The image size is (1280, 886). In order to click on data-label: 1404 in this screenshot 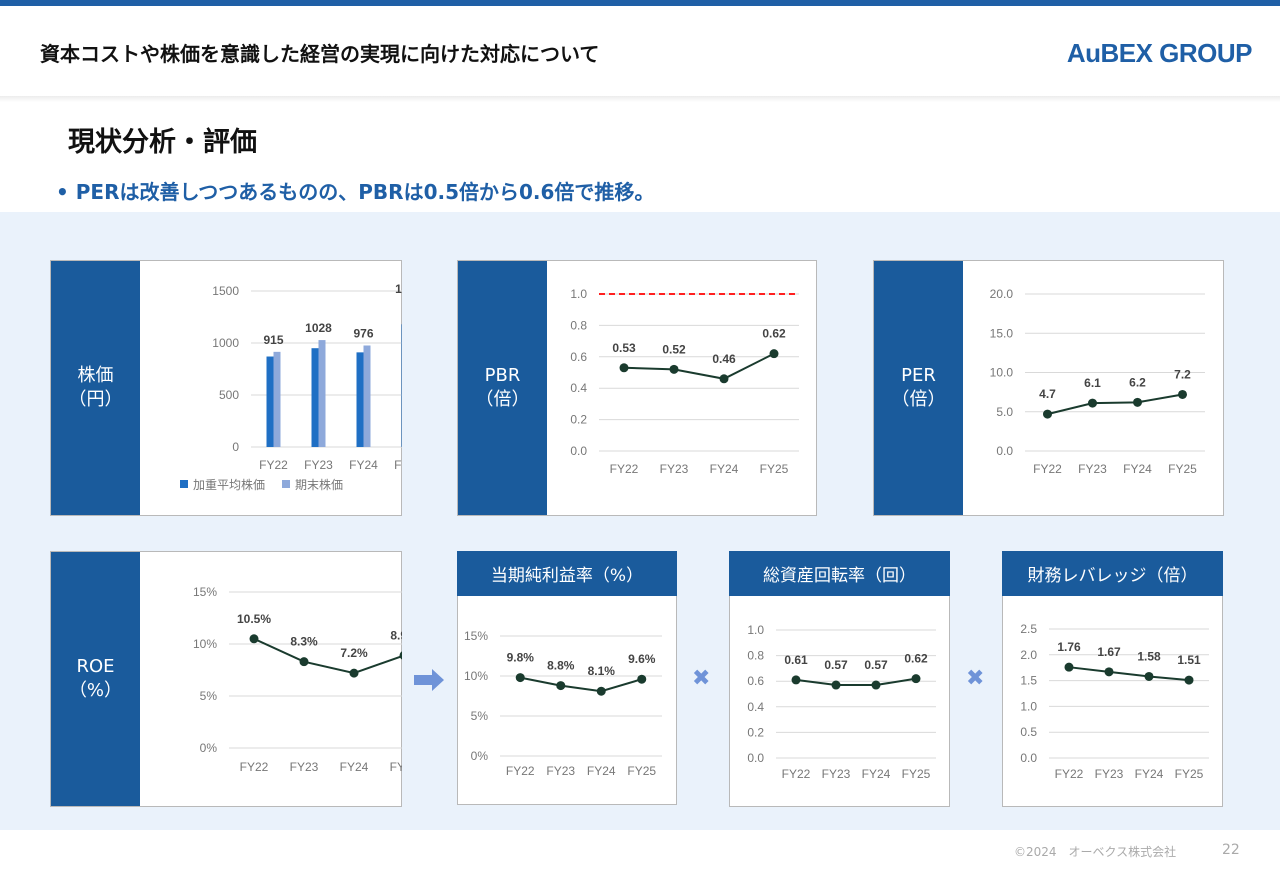, I will do `click(398, 289)`.